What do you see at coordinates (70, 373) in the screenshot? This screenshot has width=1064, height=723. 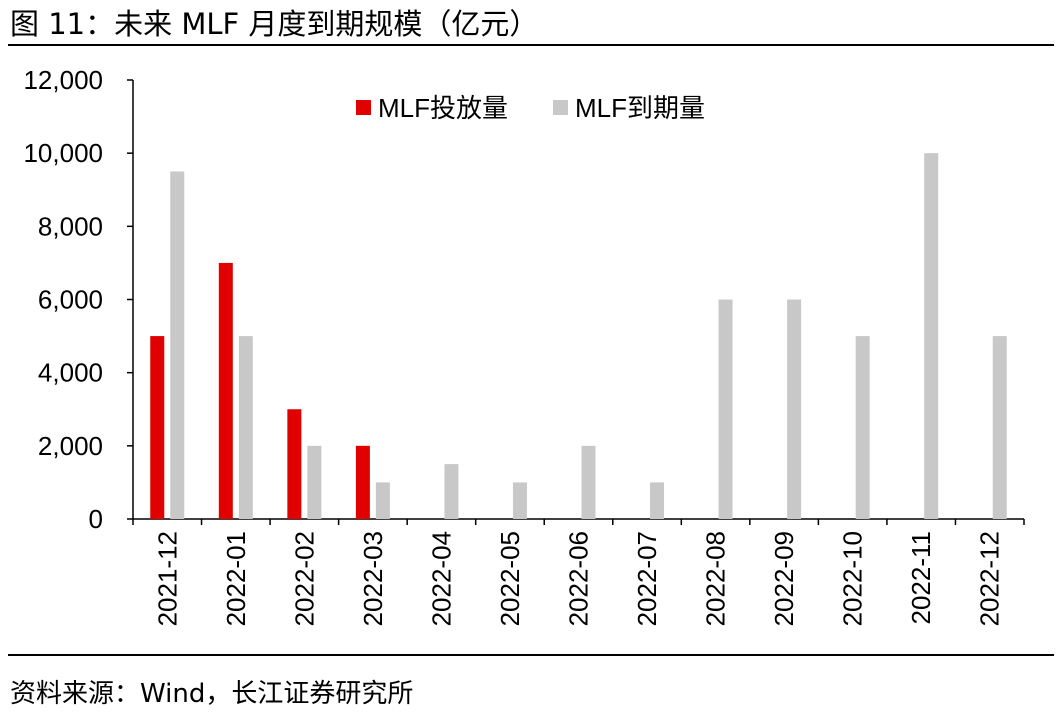 I see `y-tick-label: 4,000` at bounding box center [70, 373].